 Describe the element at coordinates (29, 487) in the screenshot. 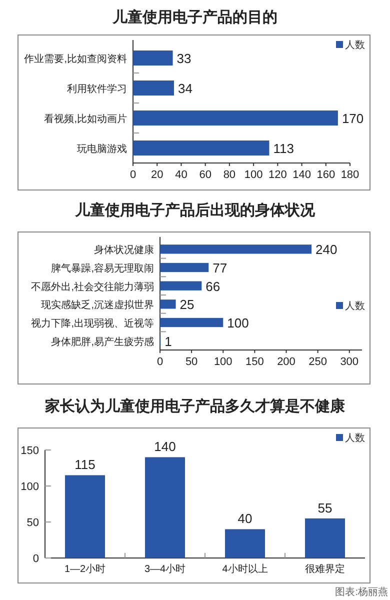

I see `y-tick-label: 100` at that location.